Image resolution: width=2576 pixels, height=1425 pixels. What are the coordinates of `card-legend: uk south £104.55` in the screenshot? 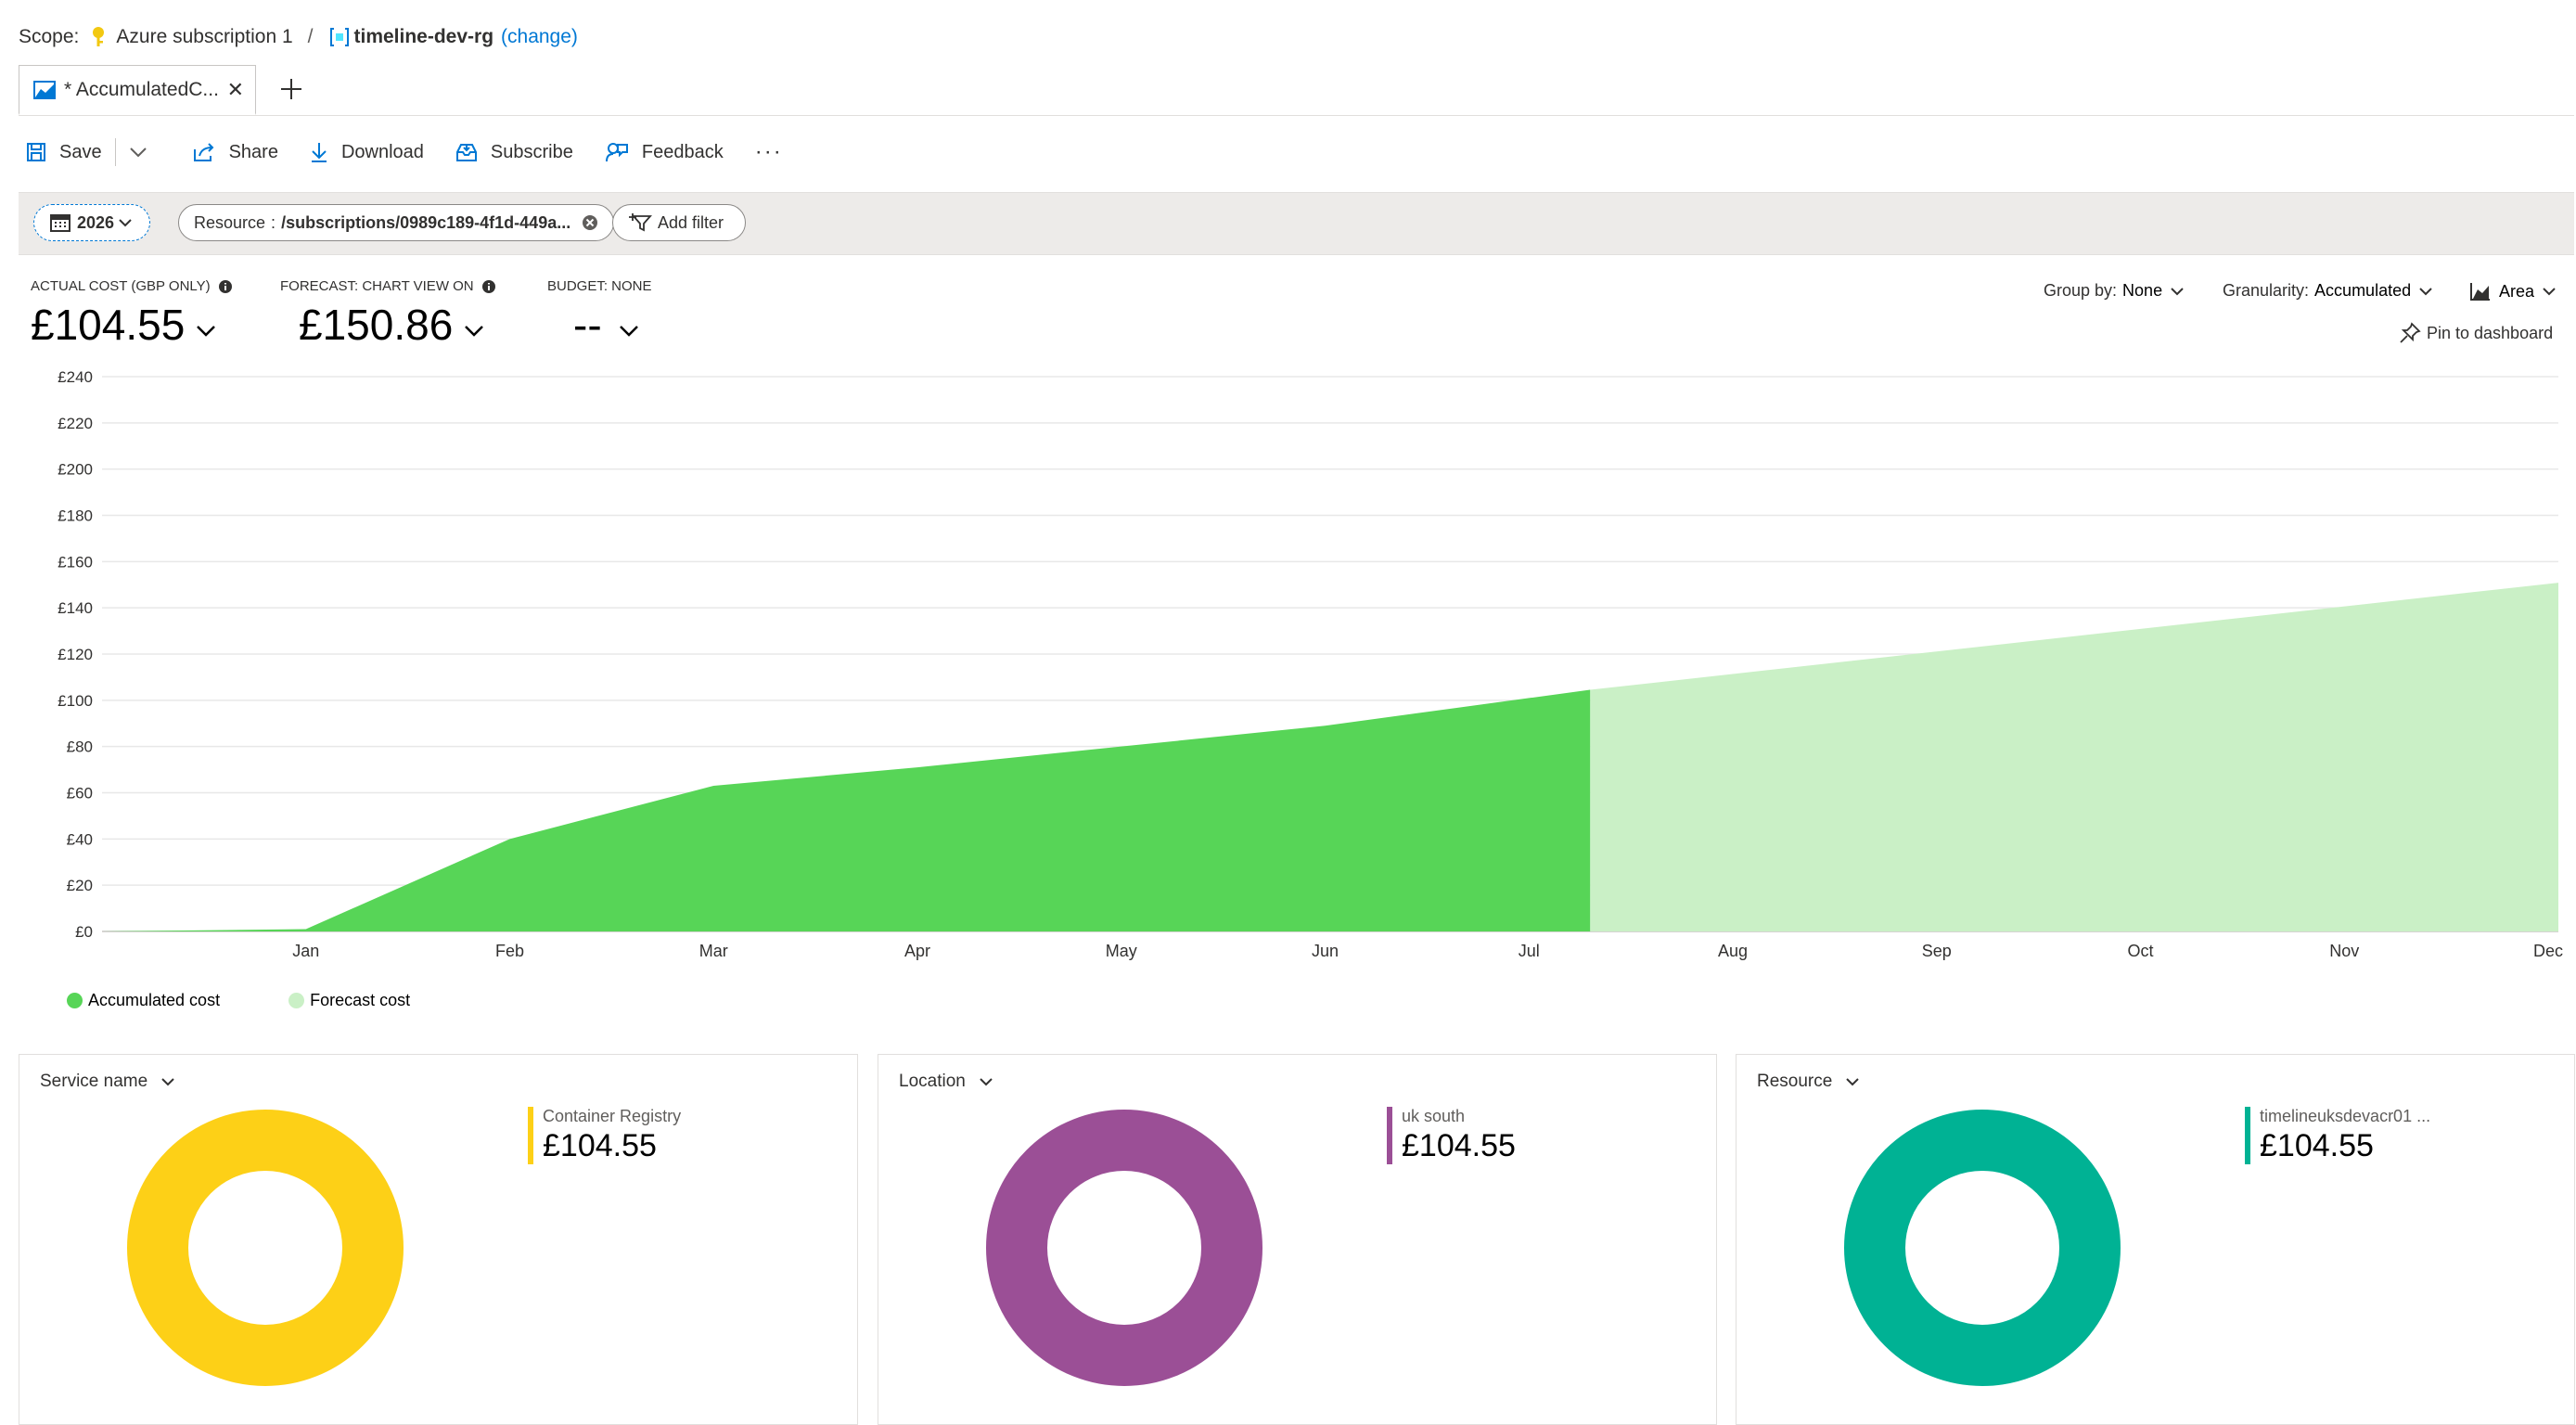 It's located at (1451, 1135).